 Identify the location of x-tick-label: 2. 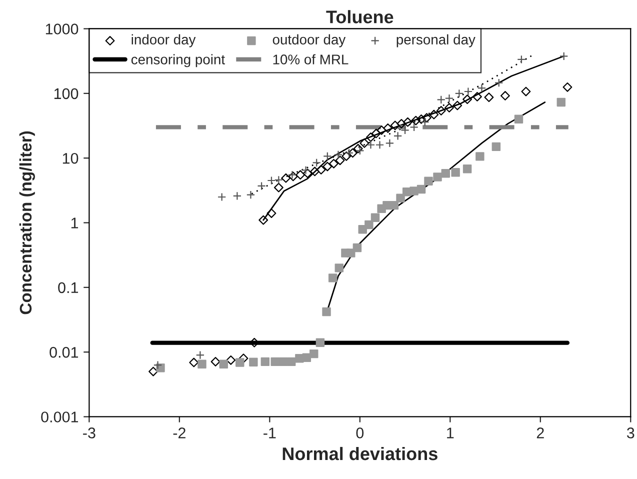
(540, 433).